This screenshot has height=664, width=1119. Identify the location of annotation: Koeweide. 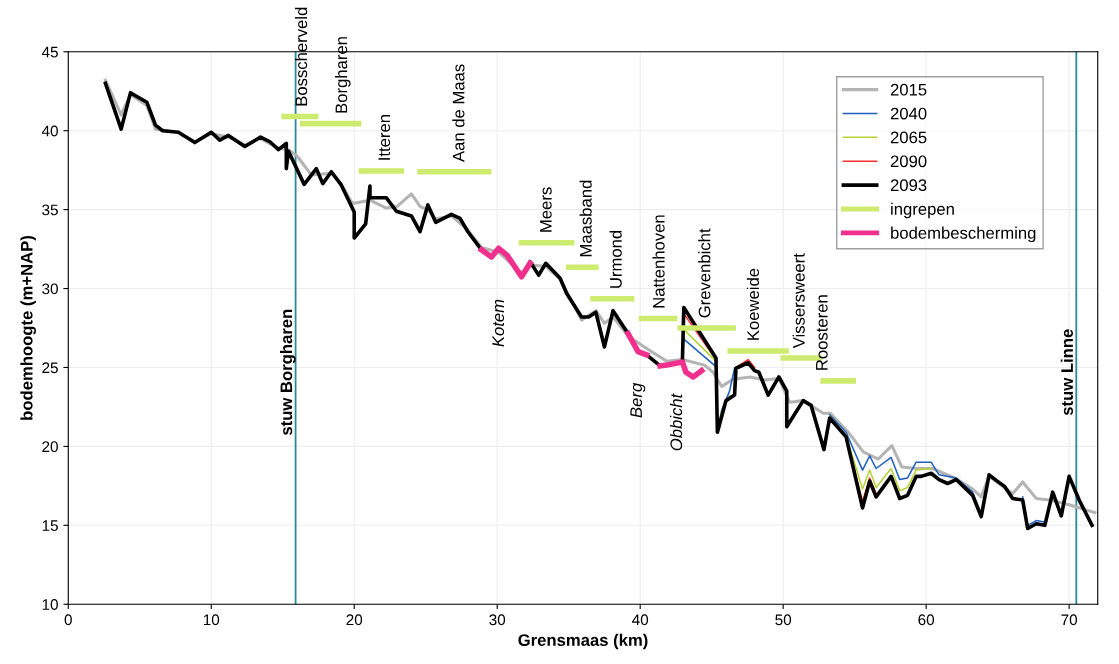
(753, 304).